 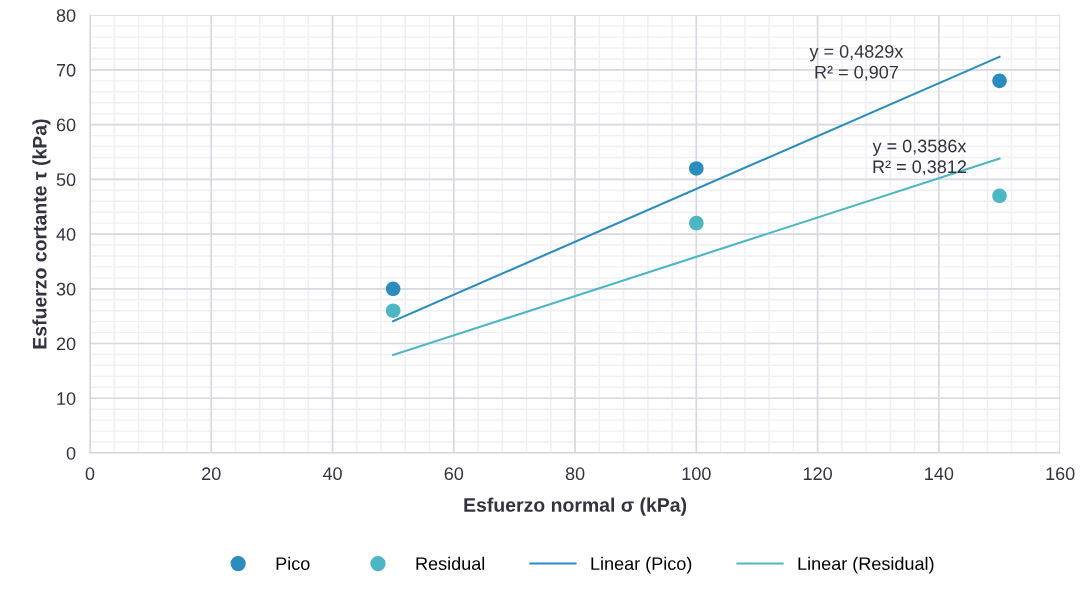 I want to click on annotation: y = 0,4829x R² = 0,907, so click(x=856, y=63).